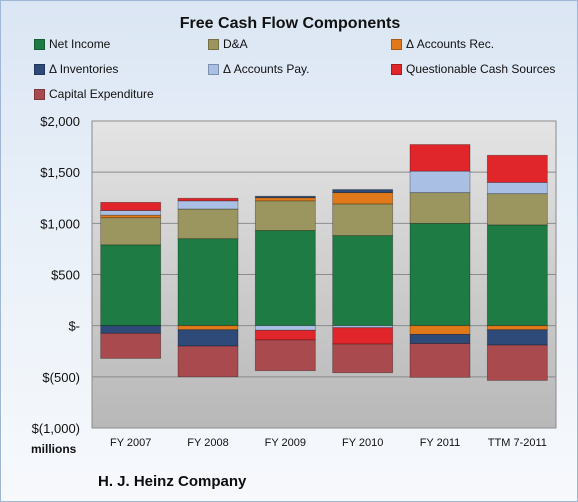 The image size is (578, 502). I want to click on legend-item: D&A, so click(228, 44).